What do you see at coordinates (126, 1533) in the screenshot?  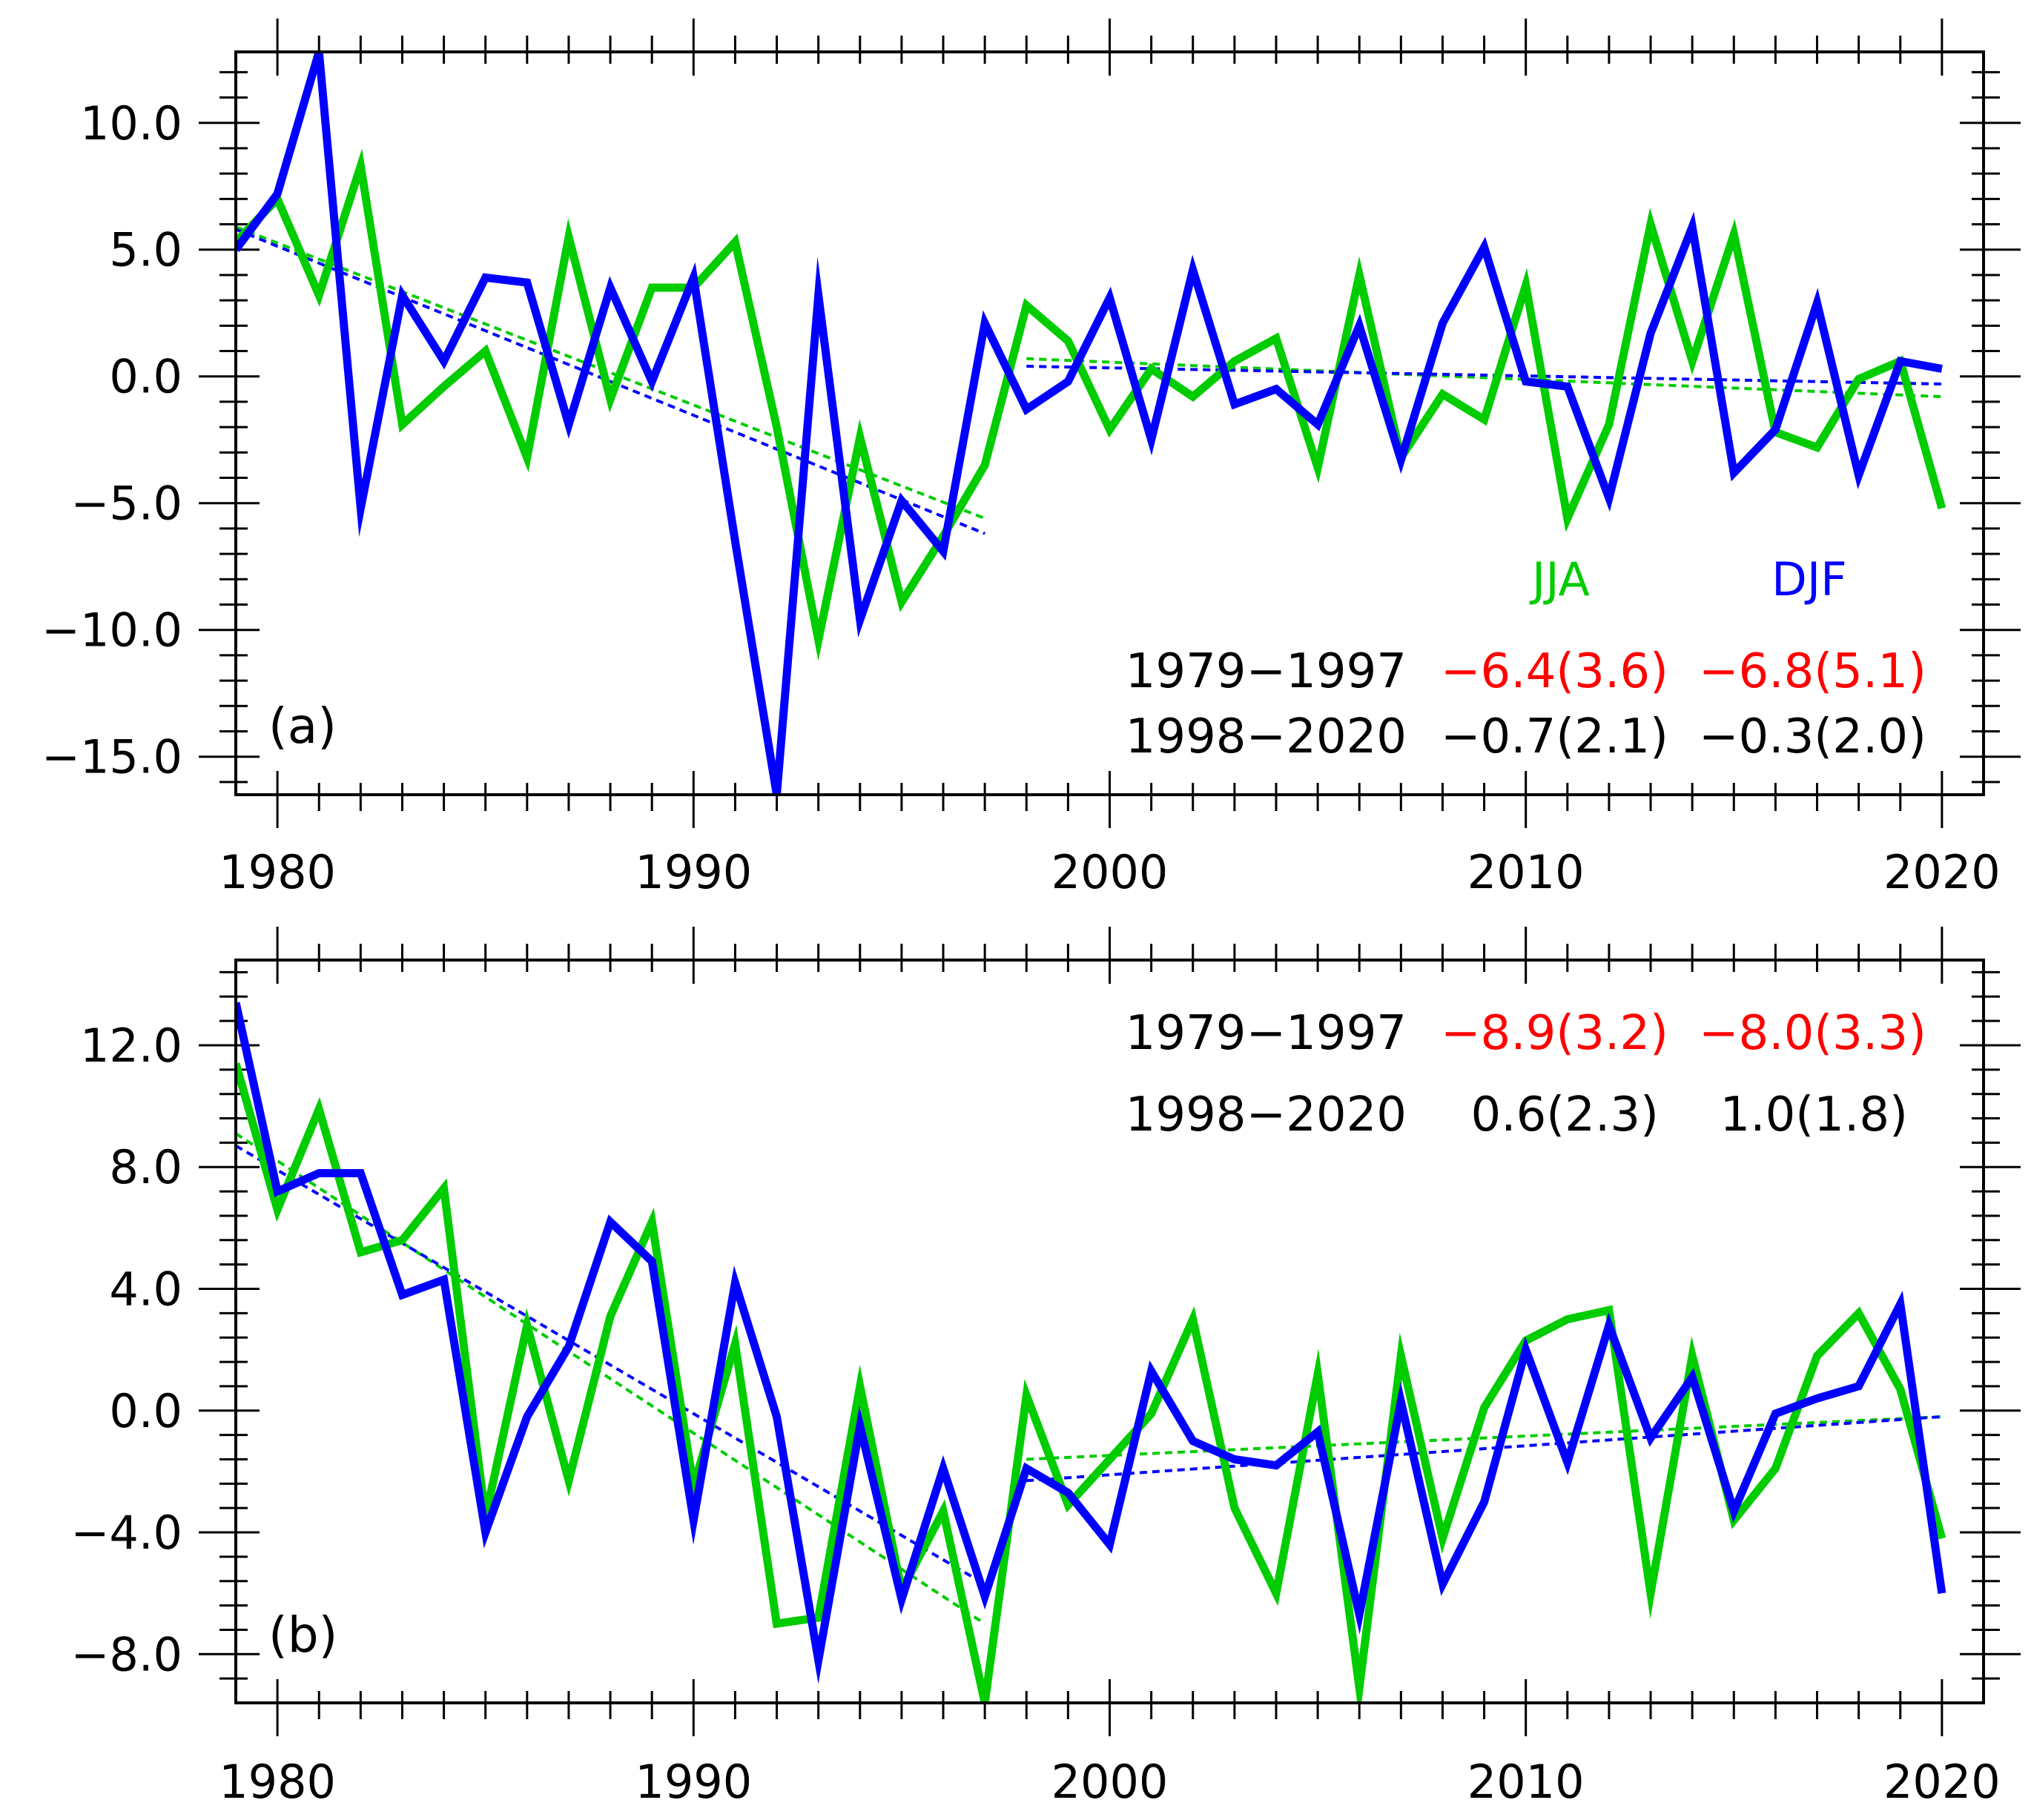 I see `y-tick-label: −4.0` at bounding box center [126, 1533].